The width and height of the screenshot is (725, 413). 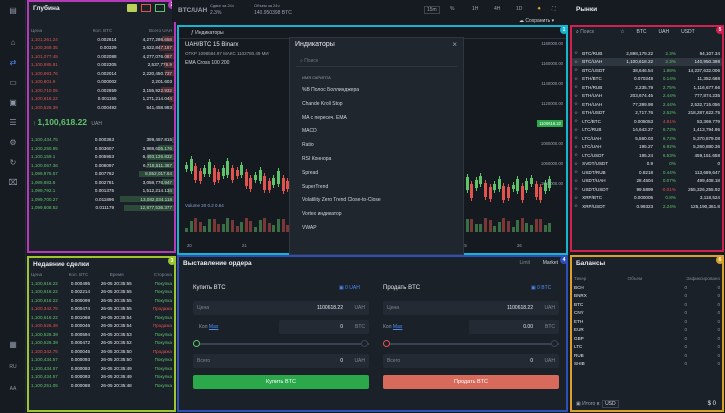 I want to click on market-row: ☆ LTC/UAH 5,560.03 6.72% 5,370,879.08, so click(x=647, y=138).